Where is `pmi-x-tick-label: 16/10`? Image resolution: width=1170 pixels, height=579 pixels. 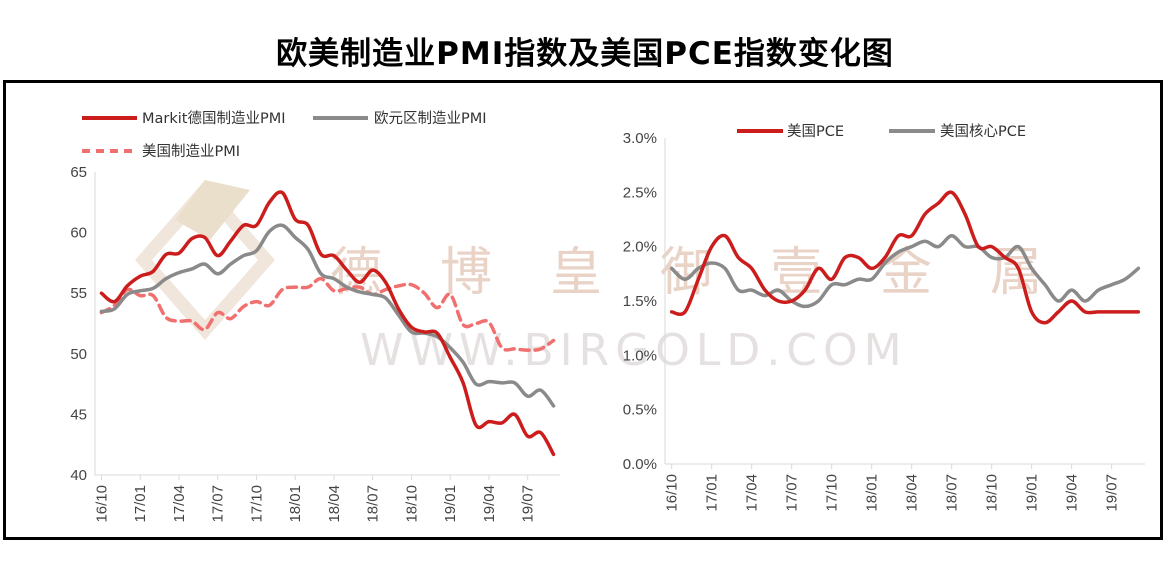 pmi-x-tick-label: 16/10 is located at coordinates (101, 504).